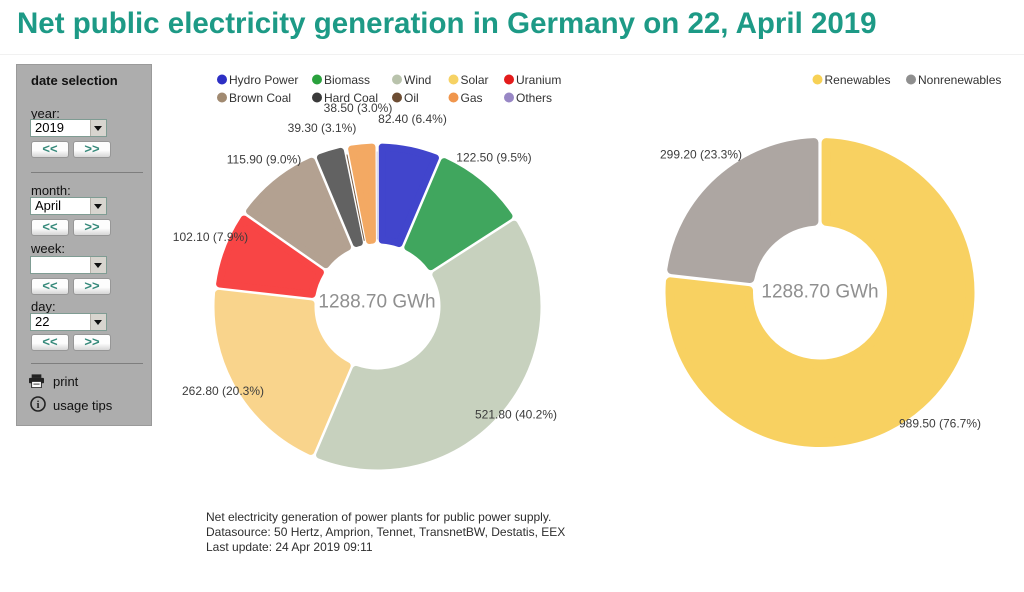 This screenshot has width=1024, height=592. What do you see at coordinates (210, 237) in the screenshot?
I see `svg-text: 102.10 (7.9%)` at bounding box center [210, 237].